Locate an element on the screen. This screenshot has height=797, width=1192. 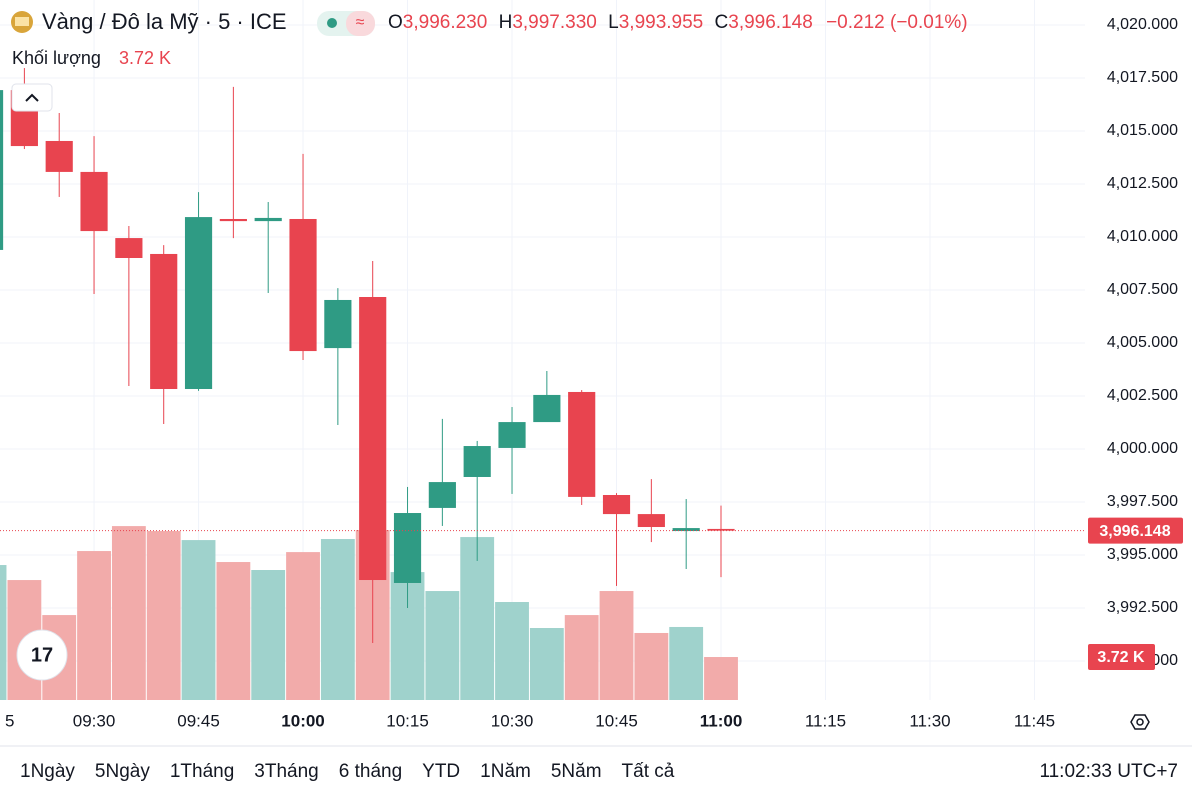
c-key: C is located at coordinates (722, 22).